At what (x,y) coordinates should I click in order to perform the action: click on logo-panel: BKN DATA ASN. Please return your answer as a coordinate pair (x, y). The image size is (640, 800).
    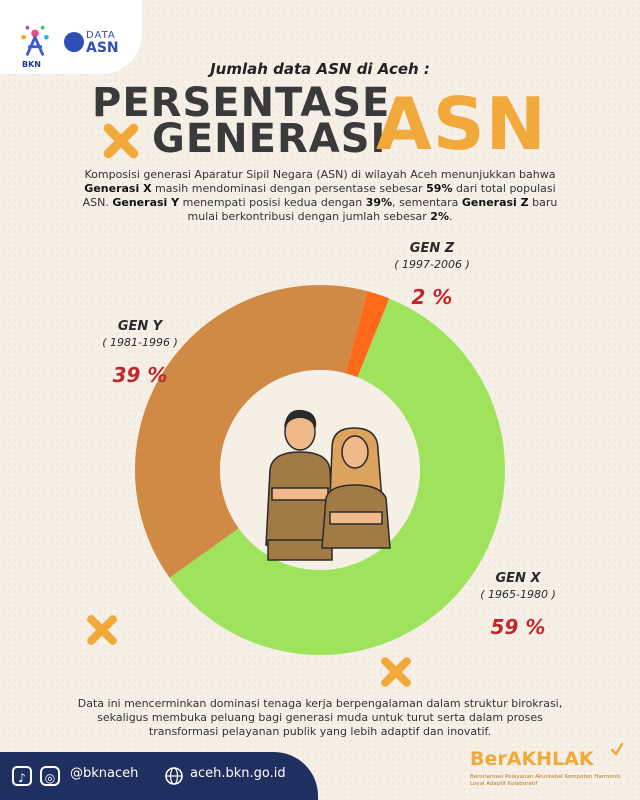
    Looking at the image, I should click on (71, 37).